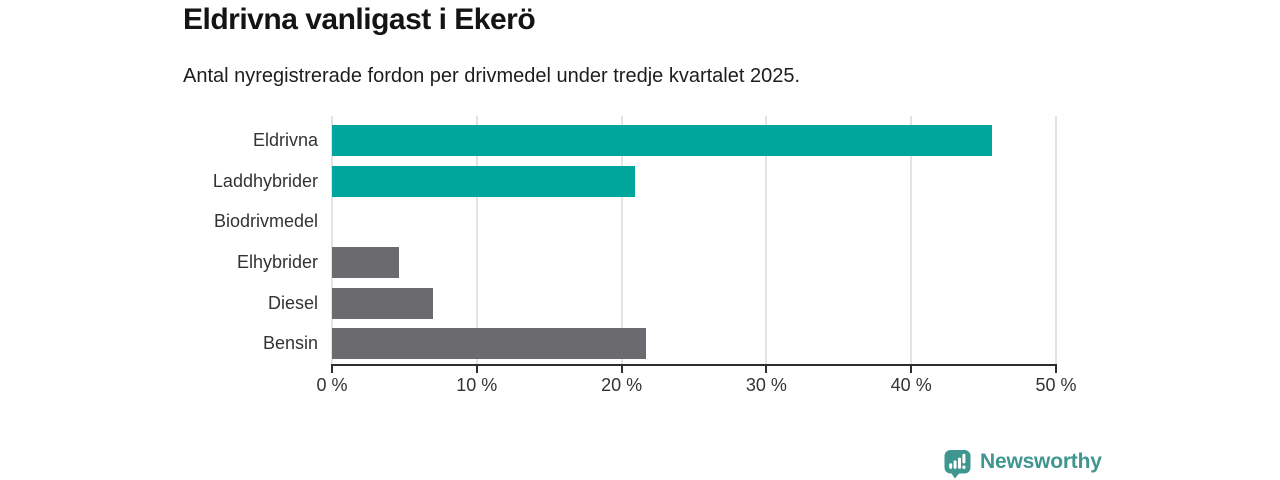  What do you see at coordinates (359, 19) in the screenshot?
I see `chart-title: Eldrivna vanligast i Ekerö` at bounding box center [359, 19].